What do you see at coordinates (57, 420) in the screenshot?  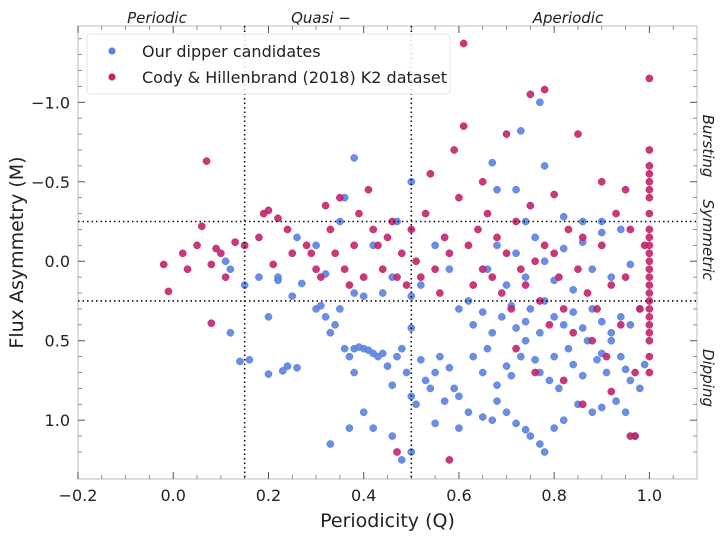 I see `y-tick-label: 1.0` at bounding box center [57, 420].